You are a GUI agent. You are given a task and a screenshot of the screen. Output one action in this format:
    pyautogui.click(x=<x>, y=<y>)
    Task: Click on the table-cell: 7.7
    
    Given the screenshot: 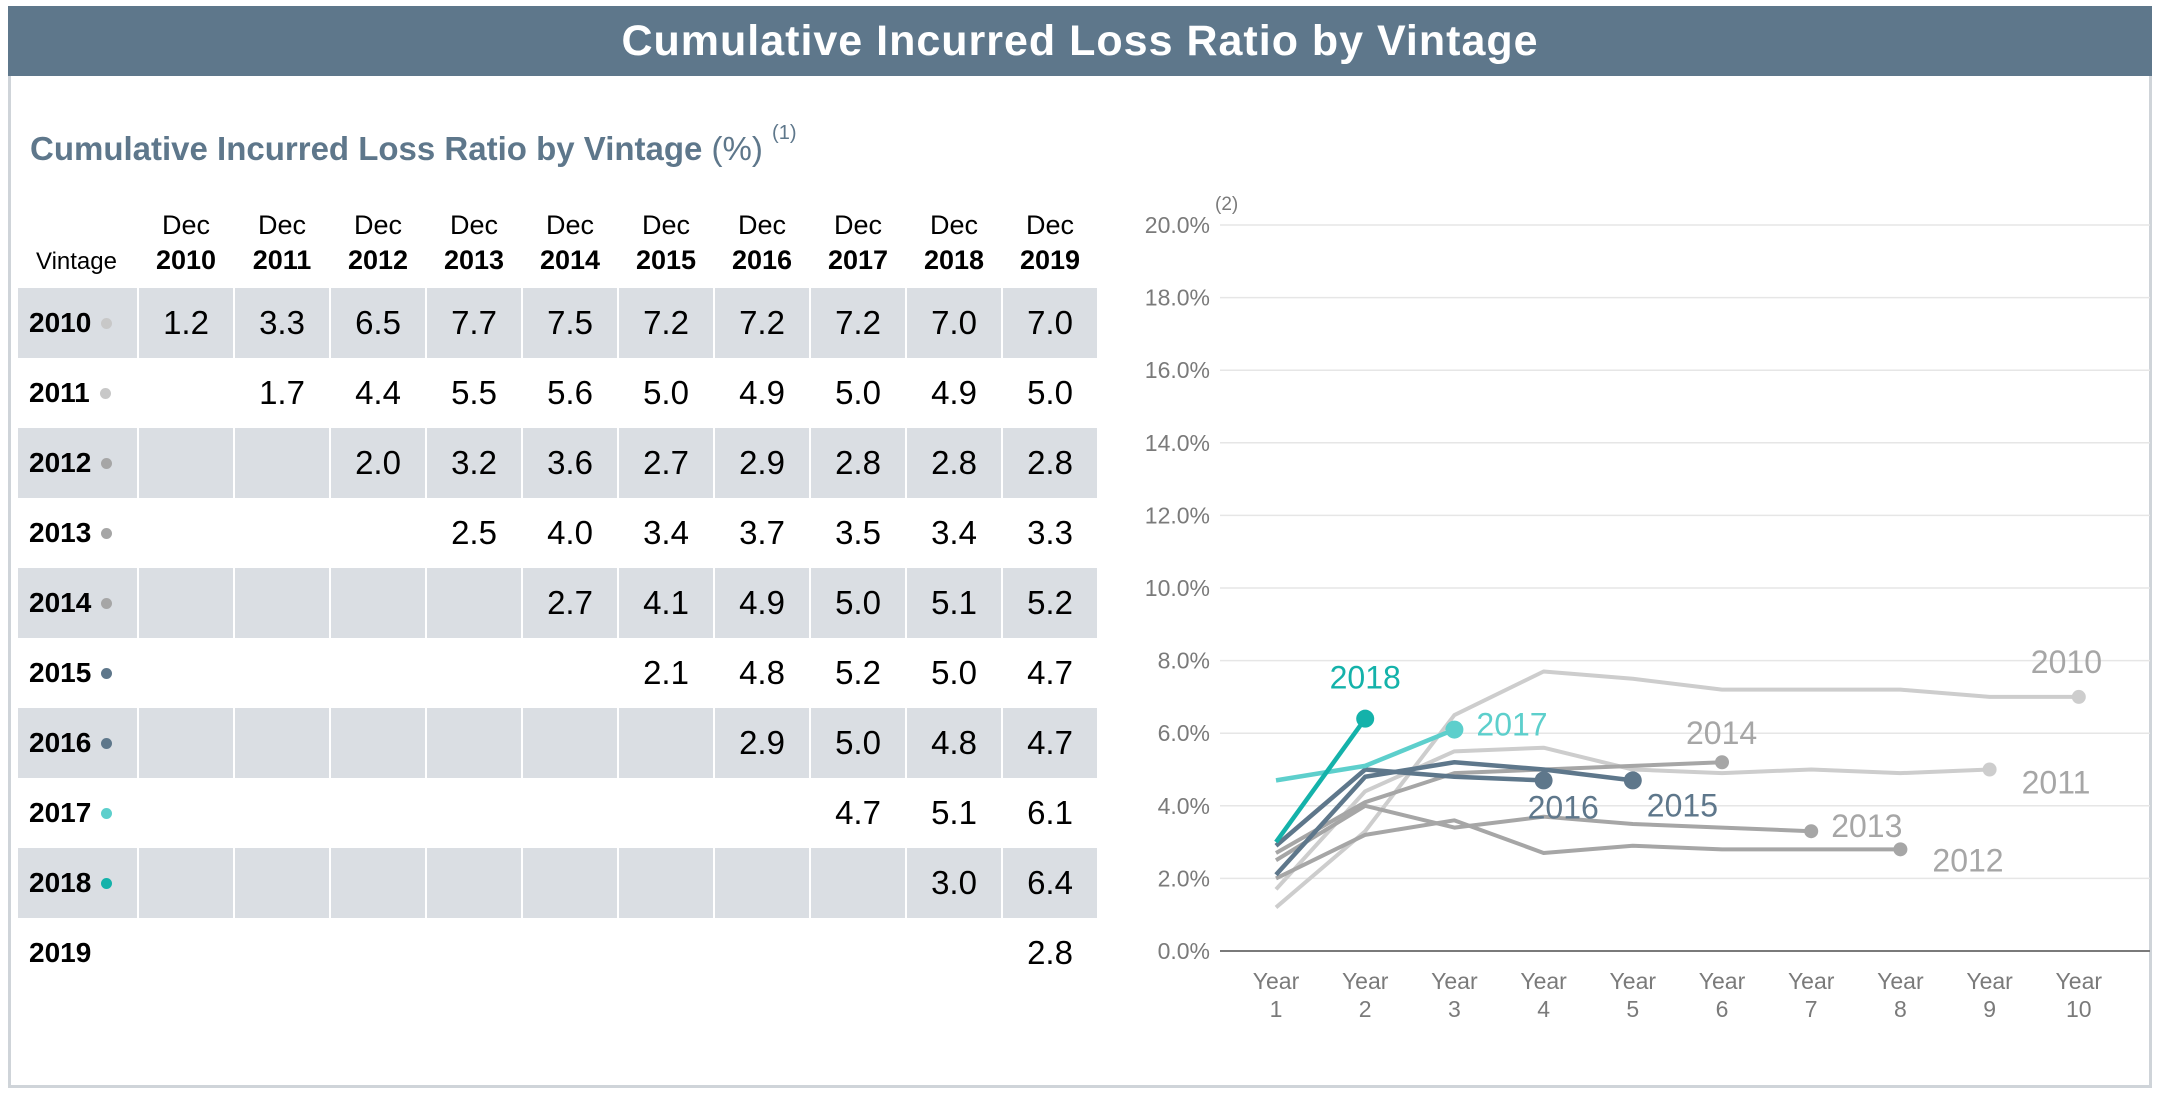 What is the action you would take?
    pyautogui.click(x=474, y=323)
    